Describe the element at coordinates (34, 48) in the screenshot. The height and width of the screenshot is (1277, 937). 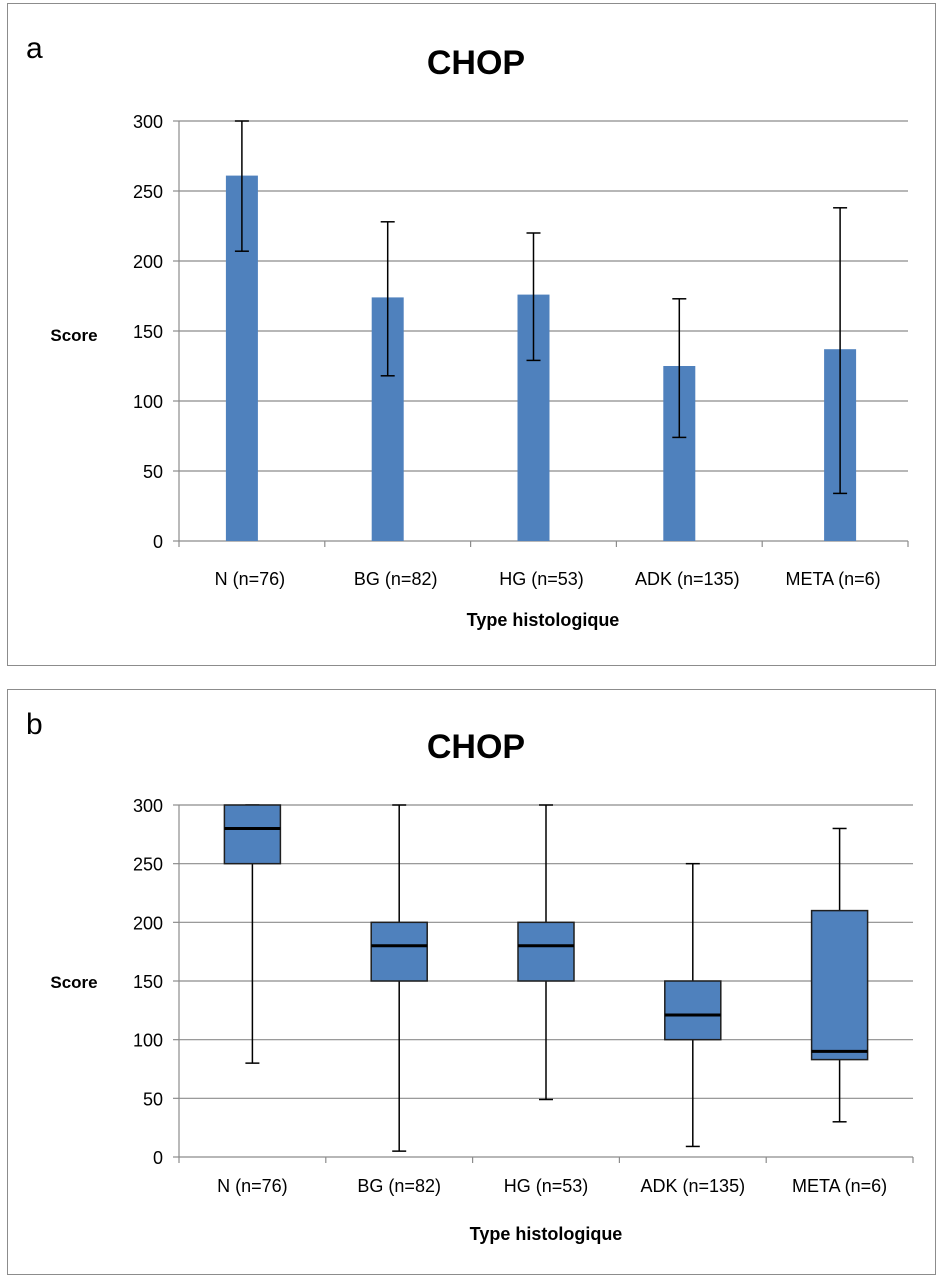
I see `panel-letter: a` at that location.